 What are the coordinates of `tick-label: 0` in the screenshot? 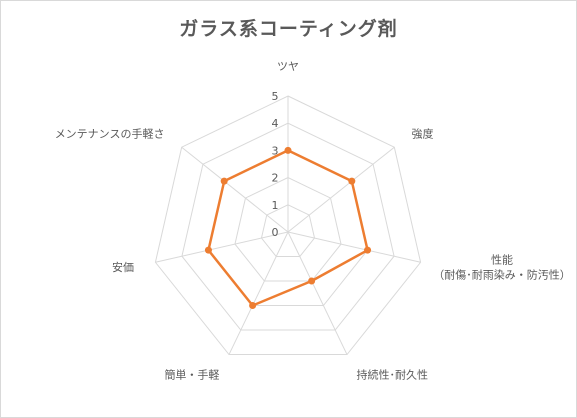 It's located at (275, 232).